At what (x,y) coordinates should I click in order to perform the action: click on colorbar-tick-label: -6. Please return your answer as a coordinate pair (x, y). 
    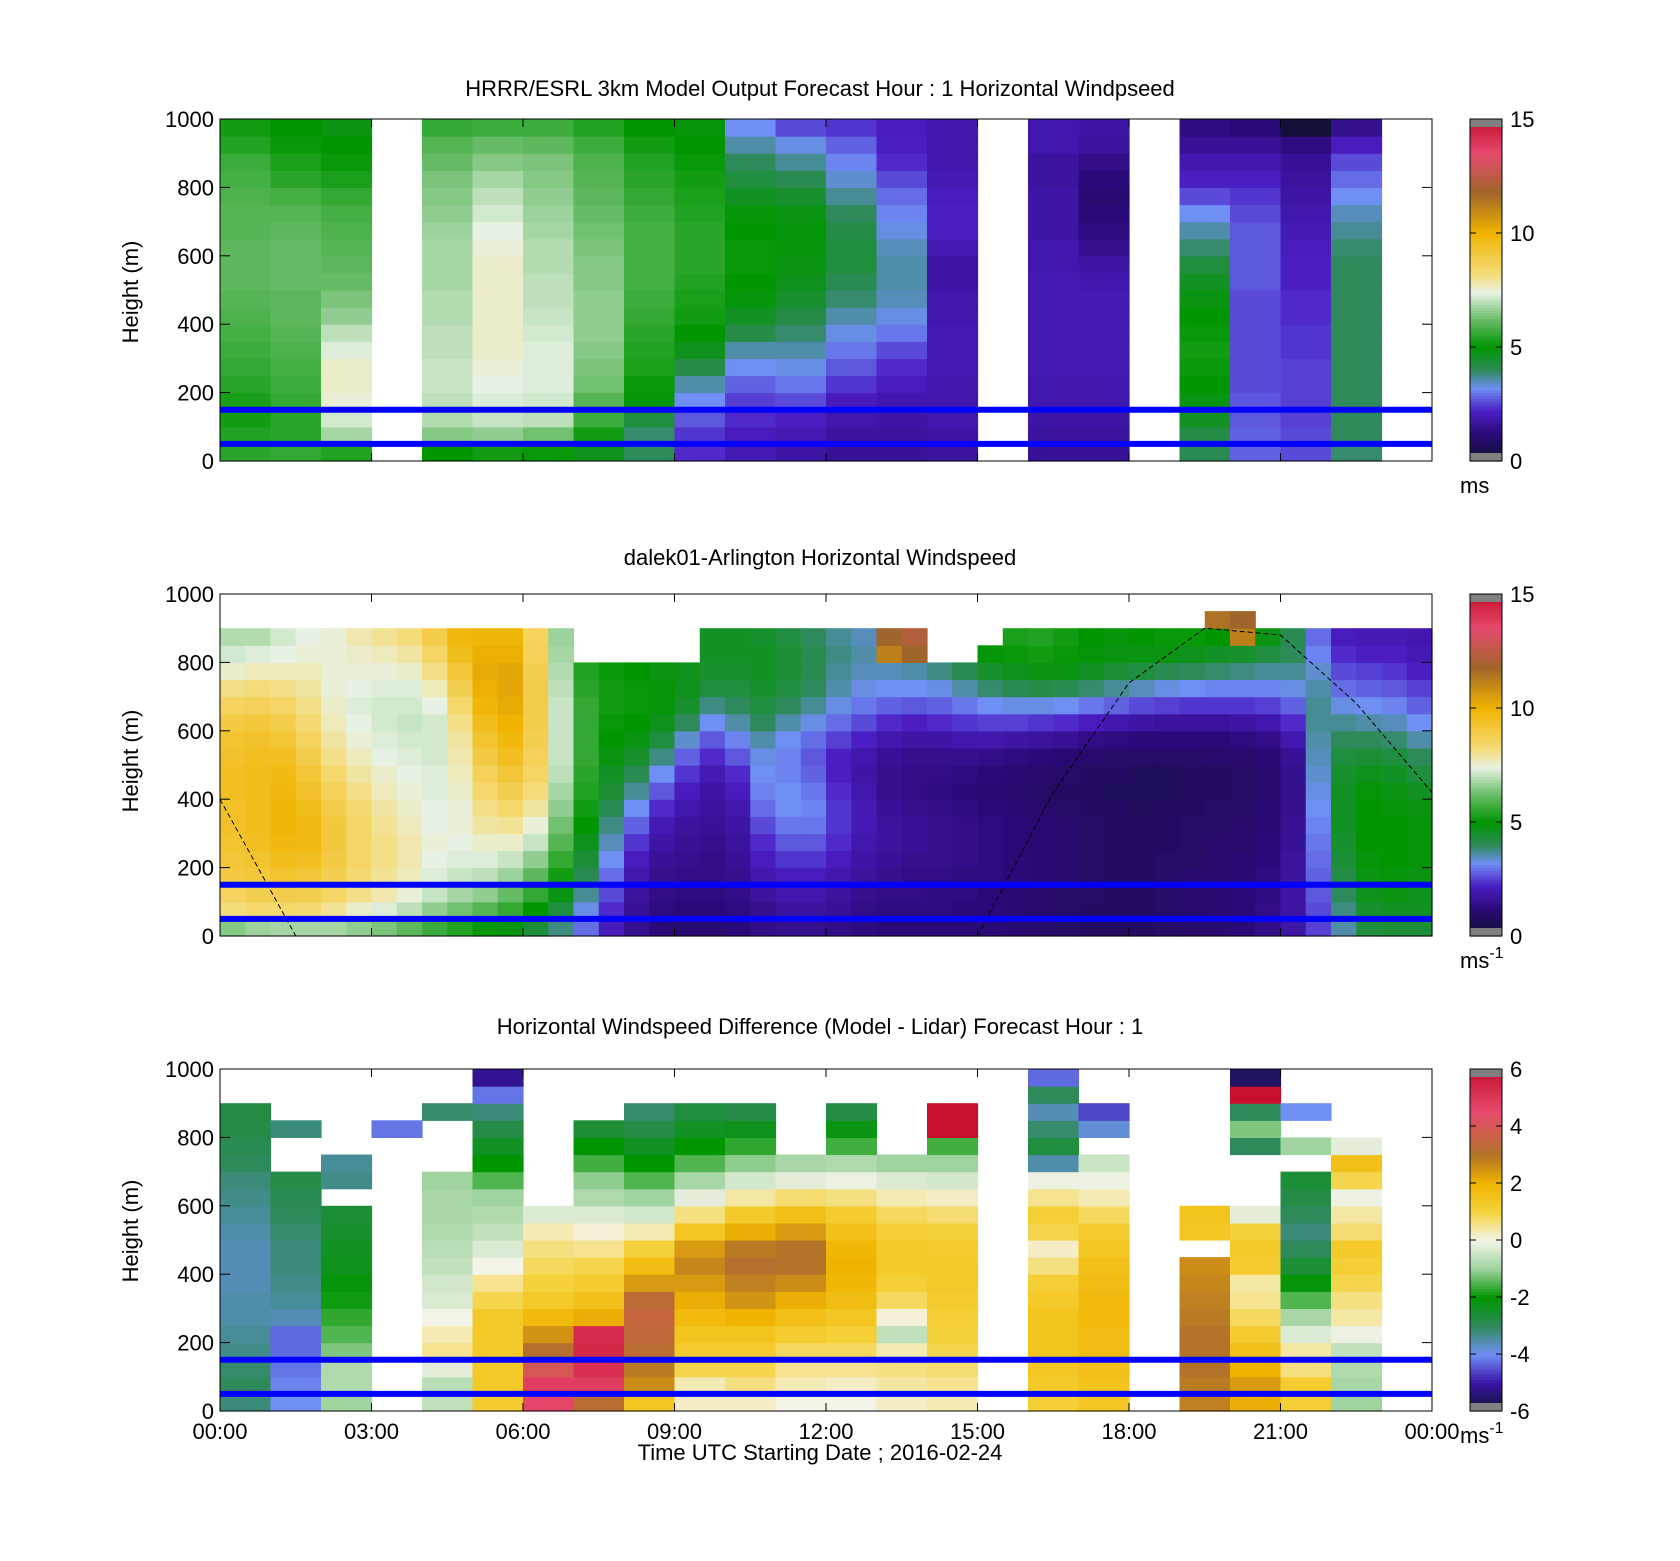
    Looking at the image, I should click on (1520, 1411).